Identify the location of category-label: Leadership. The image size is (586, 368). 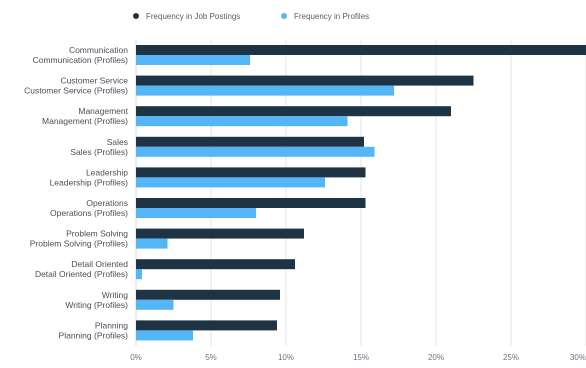
(107, 172).